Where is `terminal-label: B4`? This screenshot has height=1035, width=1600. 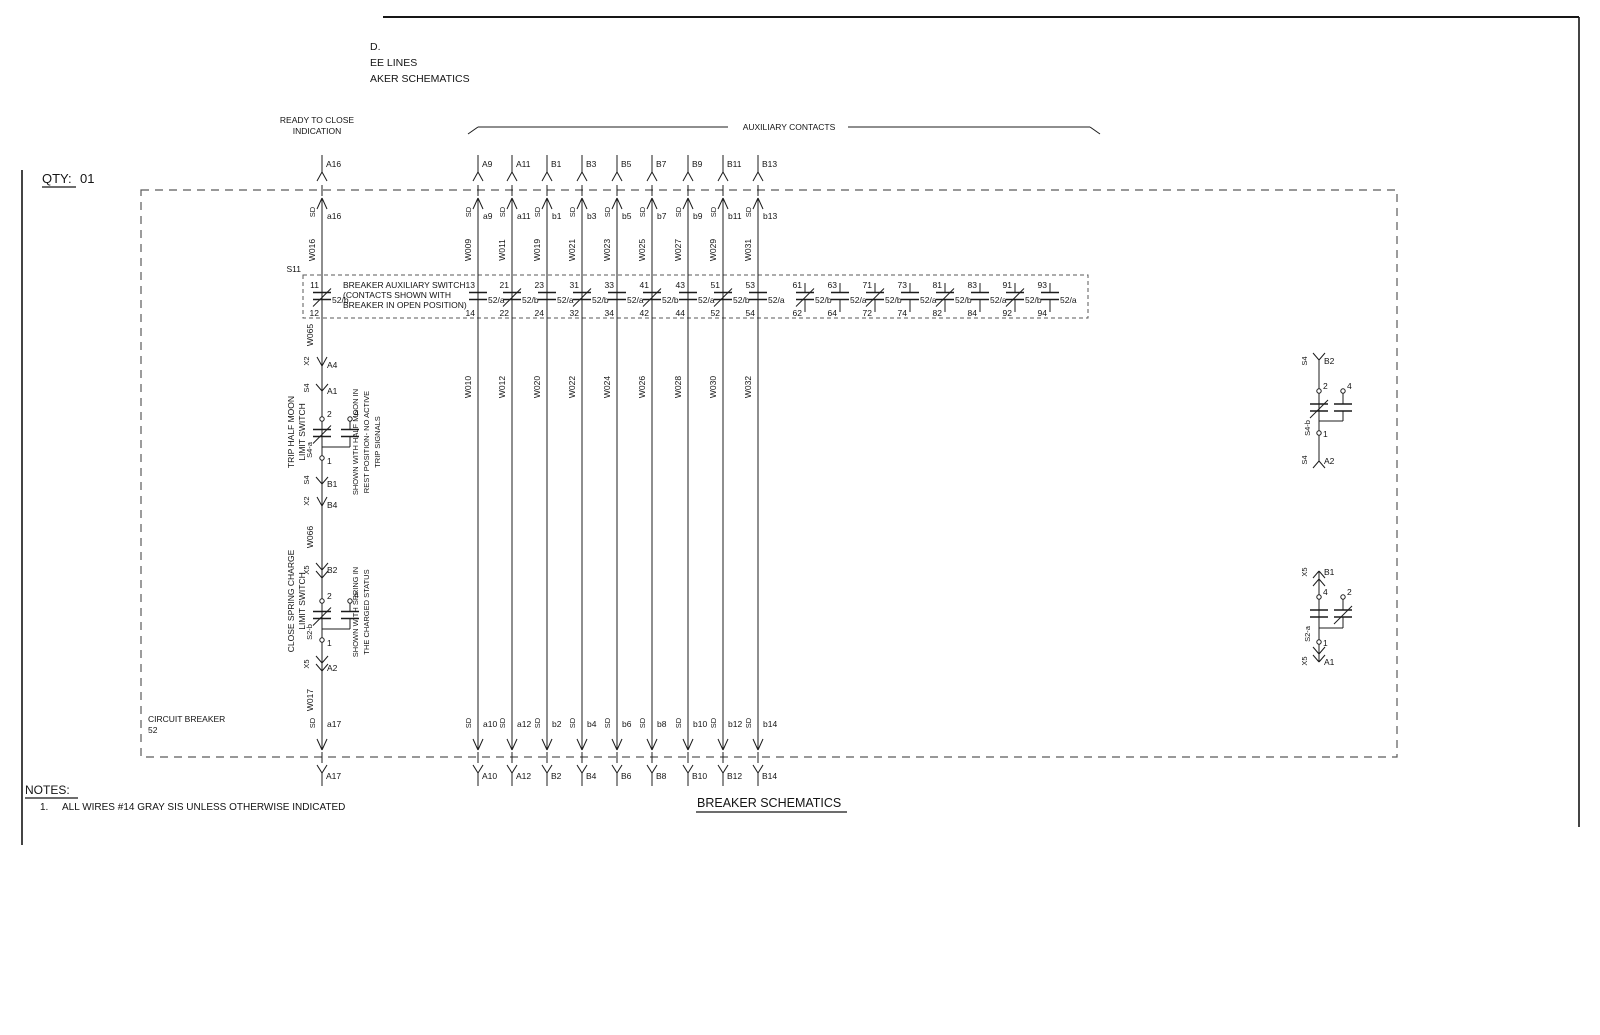
terminal-label: B4 is located at coordinates (591, 776).